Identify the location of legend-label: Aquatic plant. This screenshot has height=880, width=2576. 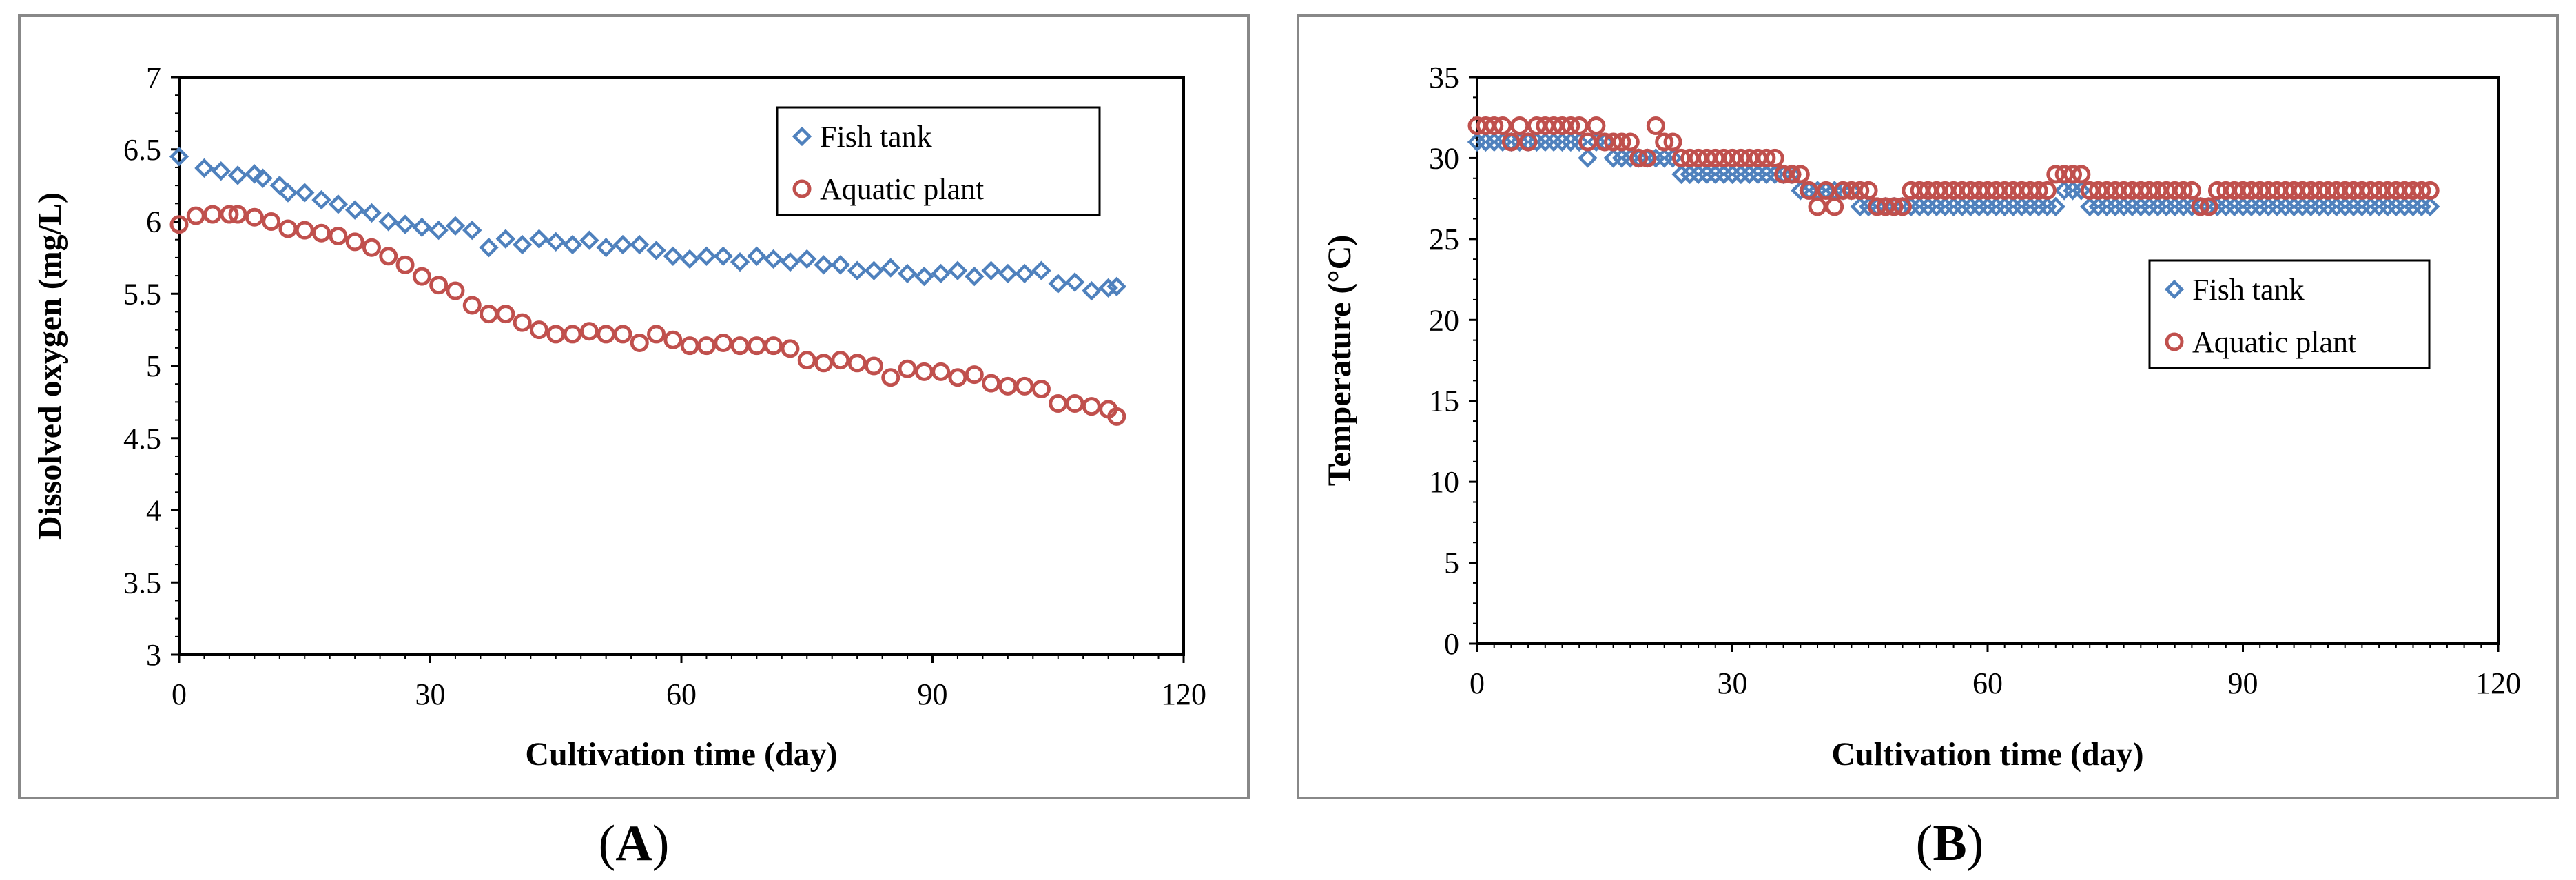
(902, 189).